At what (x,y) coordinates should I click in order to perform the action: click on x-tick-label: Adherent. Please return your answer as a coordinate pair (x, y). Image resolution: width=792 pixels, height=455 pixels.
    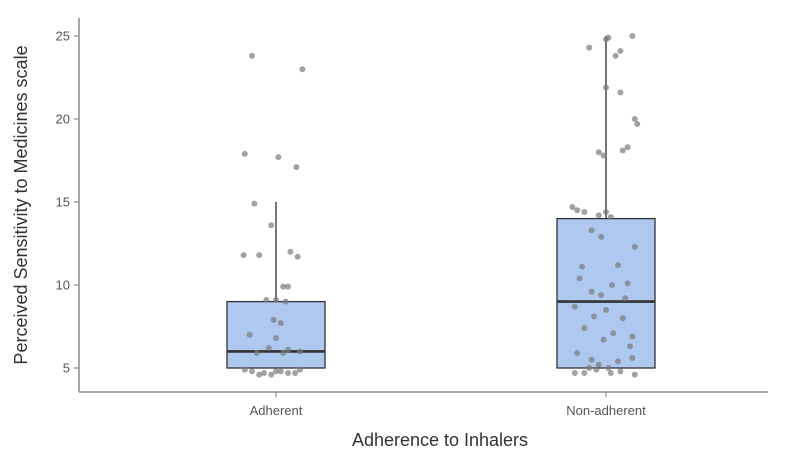
    Looking at the image, I should click on (276, 410).